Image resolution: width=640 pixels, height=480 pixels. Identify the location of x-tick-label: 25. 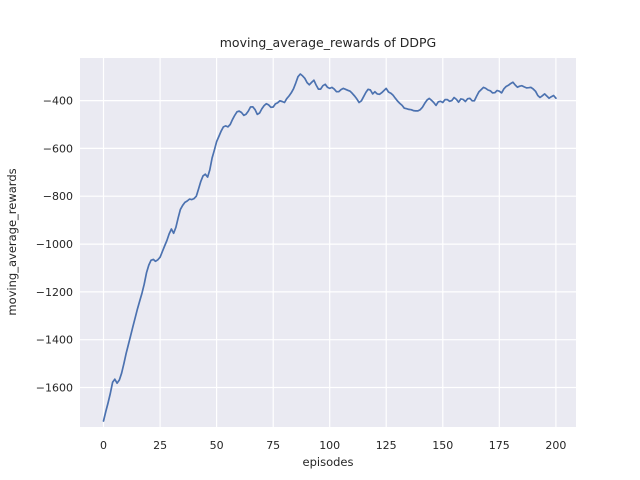
(160, 445).